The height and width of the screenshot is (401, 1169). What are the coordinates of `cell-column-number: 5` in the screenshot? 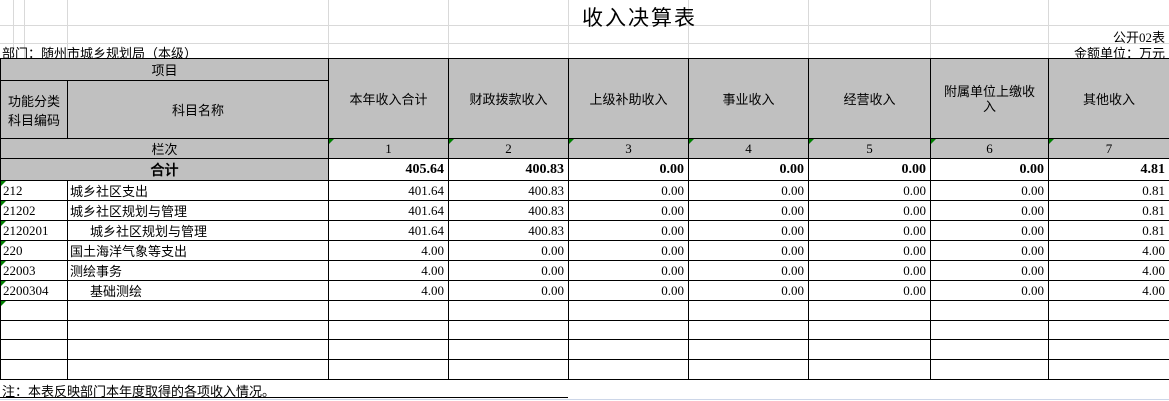 It's located at (870, 148).